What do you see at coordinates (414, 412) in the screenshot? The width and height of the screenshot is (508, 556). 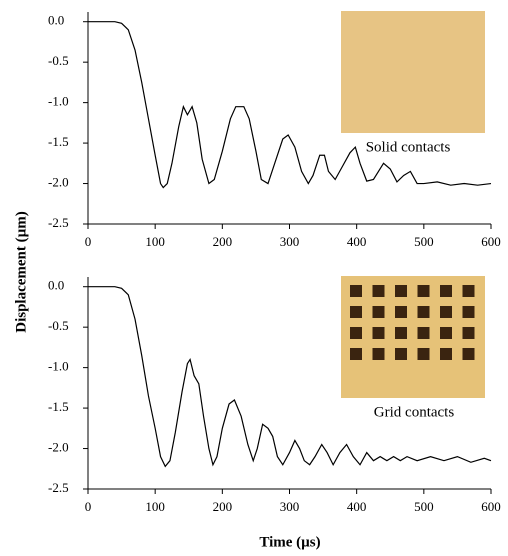 I see `annotation: Grid contacts` at bounding box center [414, 412].